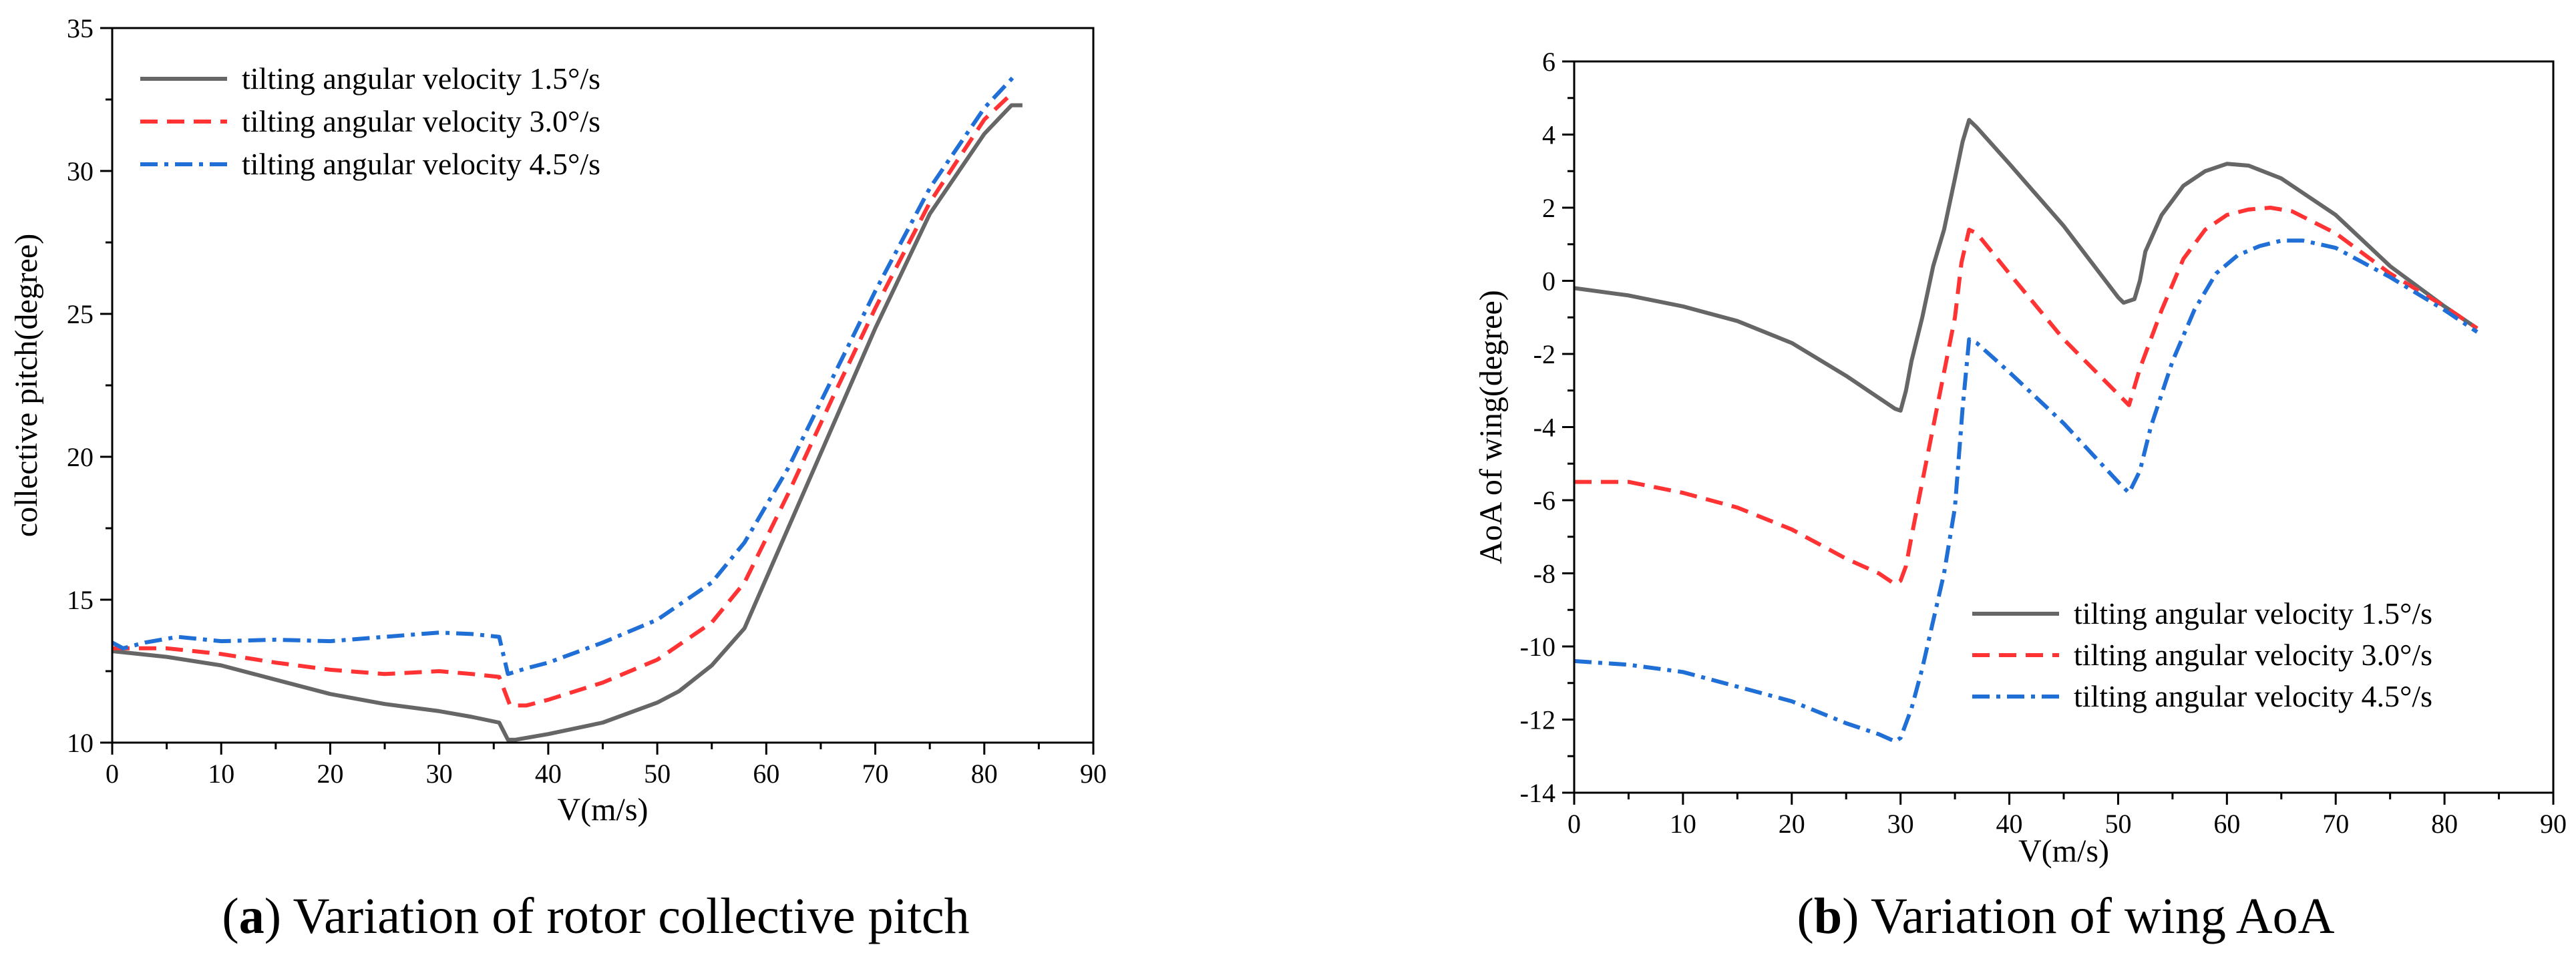 This screenshot has height=963, width=2576. What do you see at coordinates (1537, 720) in the screenshot?
I see `y-tick-label-b: -12` at bounding box center [1537, 720].